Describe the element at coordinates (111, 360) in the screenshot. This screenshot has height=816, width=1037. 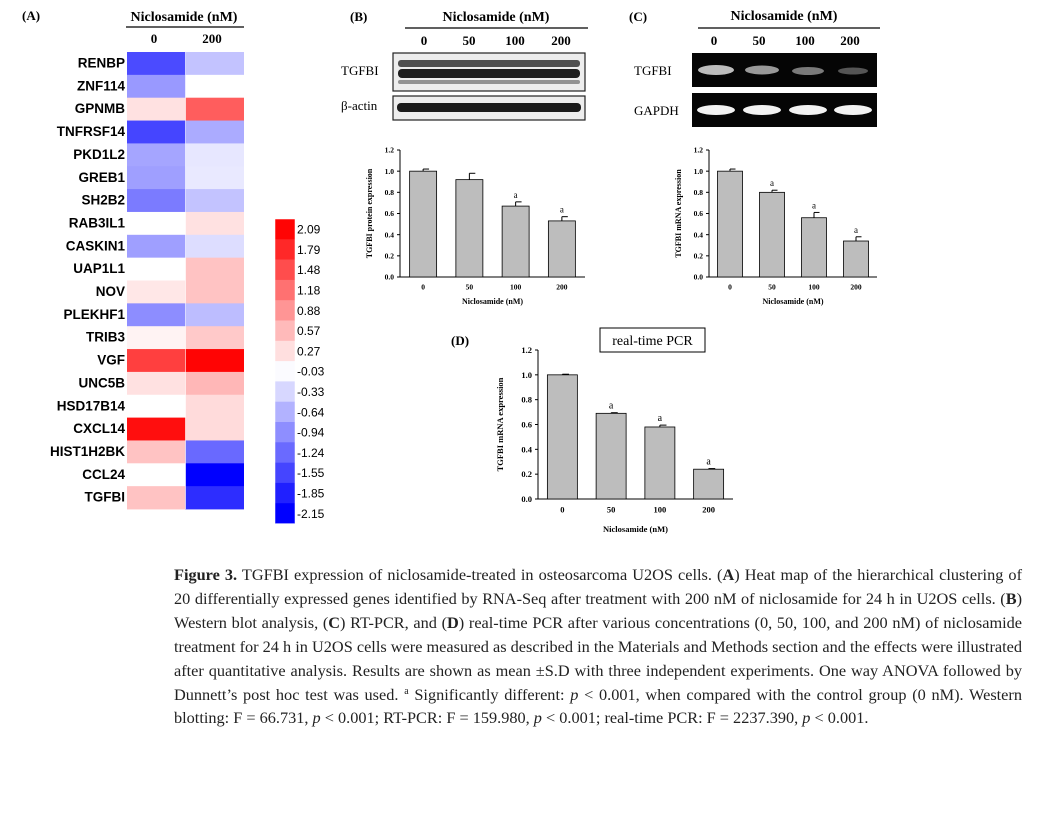
I see `heatmap-gene-label: VGF` at that location.